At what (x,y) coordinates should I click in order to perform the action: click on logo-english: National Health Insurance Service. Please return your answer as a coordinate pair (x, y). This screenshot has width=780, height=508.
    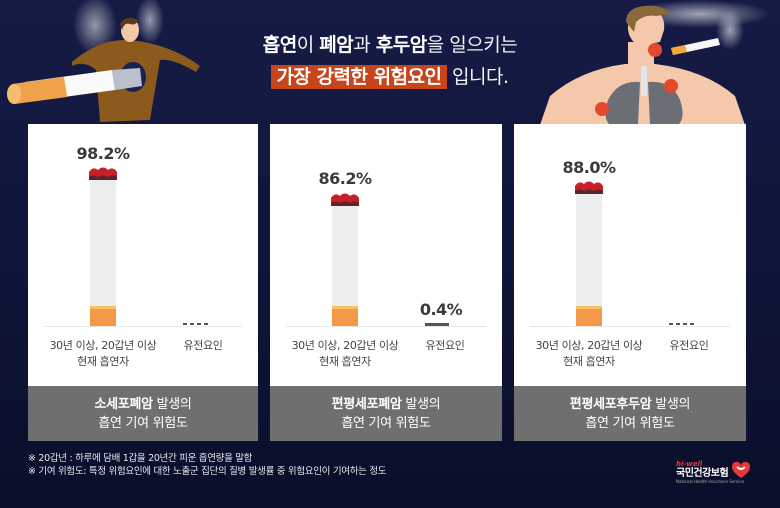
    Looking at the image, I should click on (710, 481).